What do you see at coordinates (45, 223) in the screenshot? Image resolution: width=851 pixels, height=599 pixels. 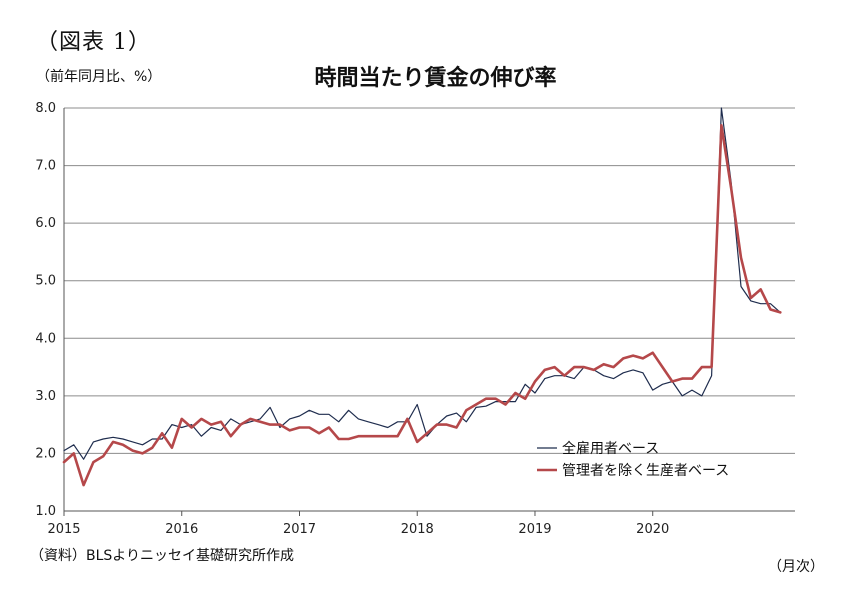 I see `y-tick-label: 6.0` at bounding box center [45, 223].